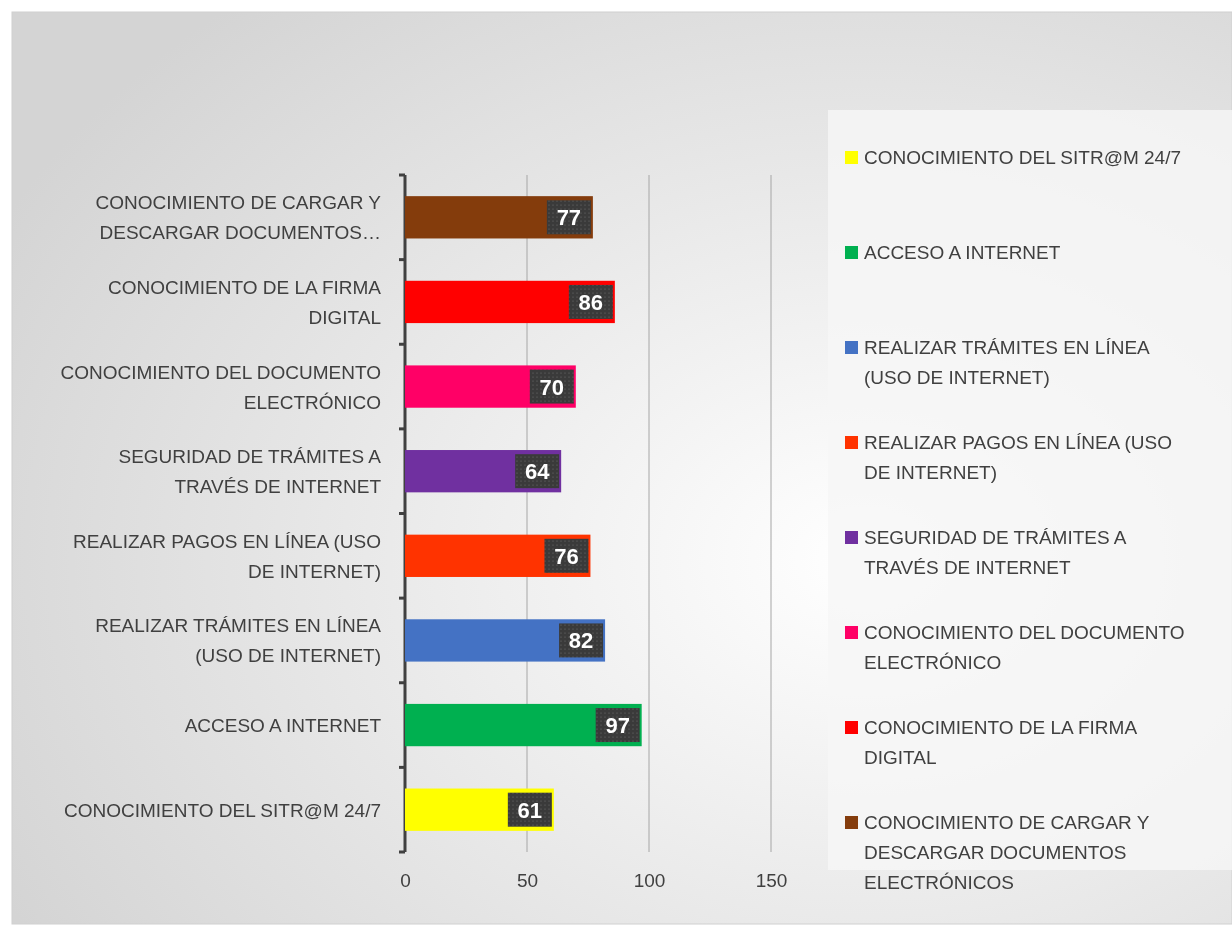  What do you see at coordinates (250, 472) in the screenshot?
I see `y-tick-label: SEGURIDAD DE TRÁMITES A TRAVÉS DE INTERNET` at bounding box center [250, 472].